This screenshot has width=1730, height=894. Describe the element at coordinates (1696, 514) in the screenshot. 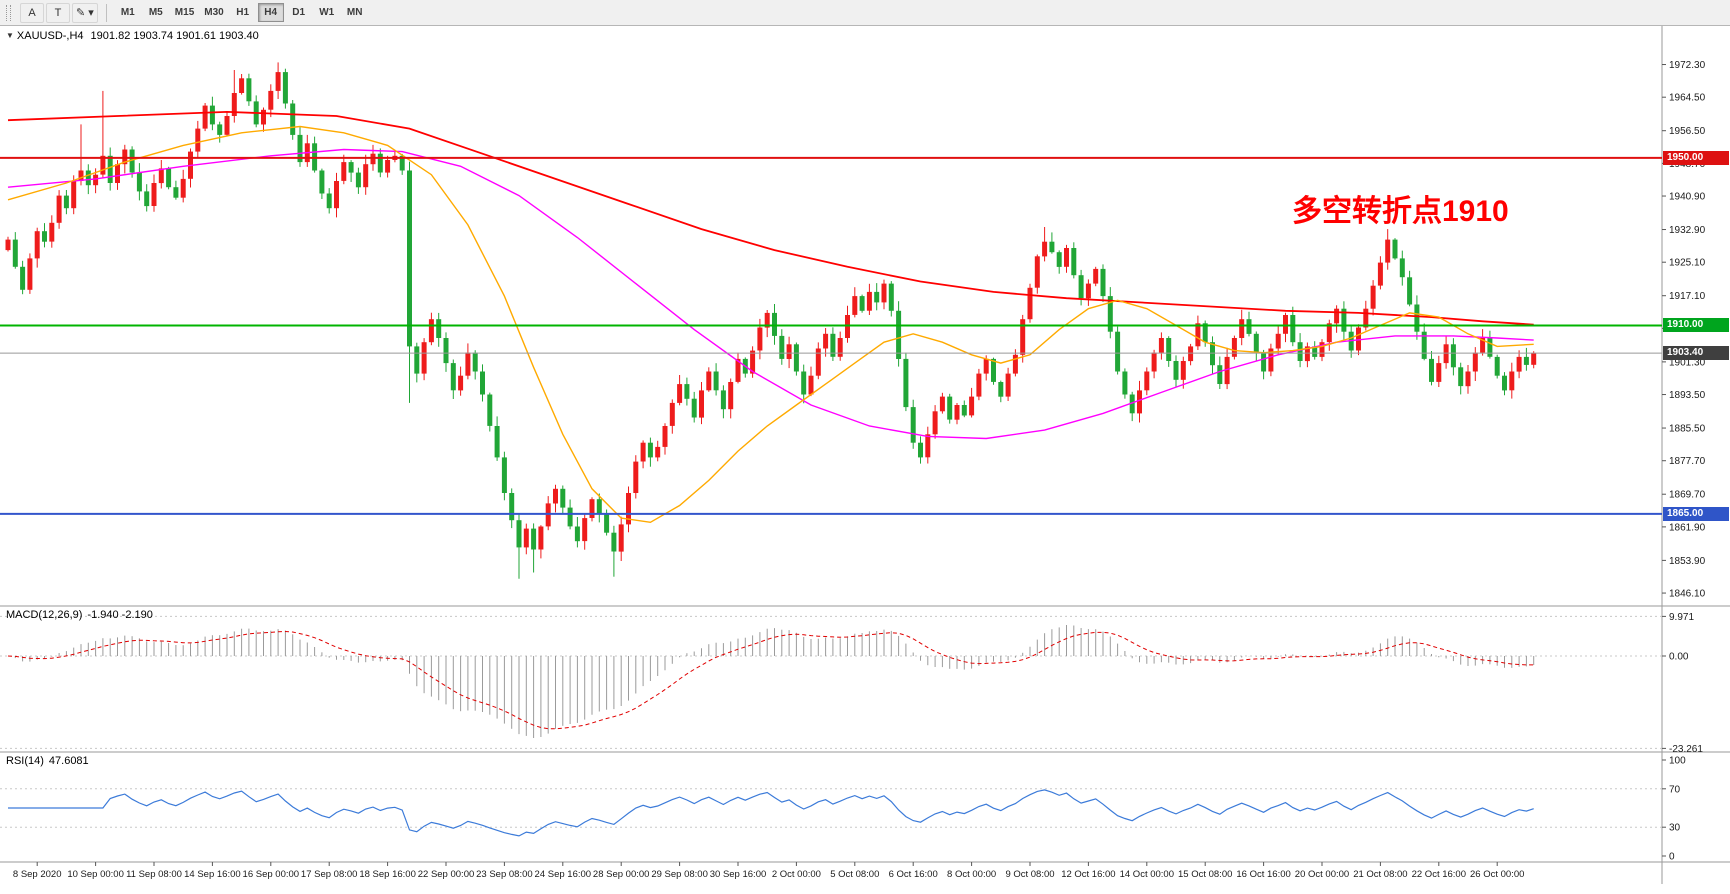

I see `price-badge-1865.00: 1865.00` at that location.